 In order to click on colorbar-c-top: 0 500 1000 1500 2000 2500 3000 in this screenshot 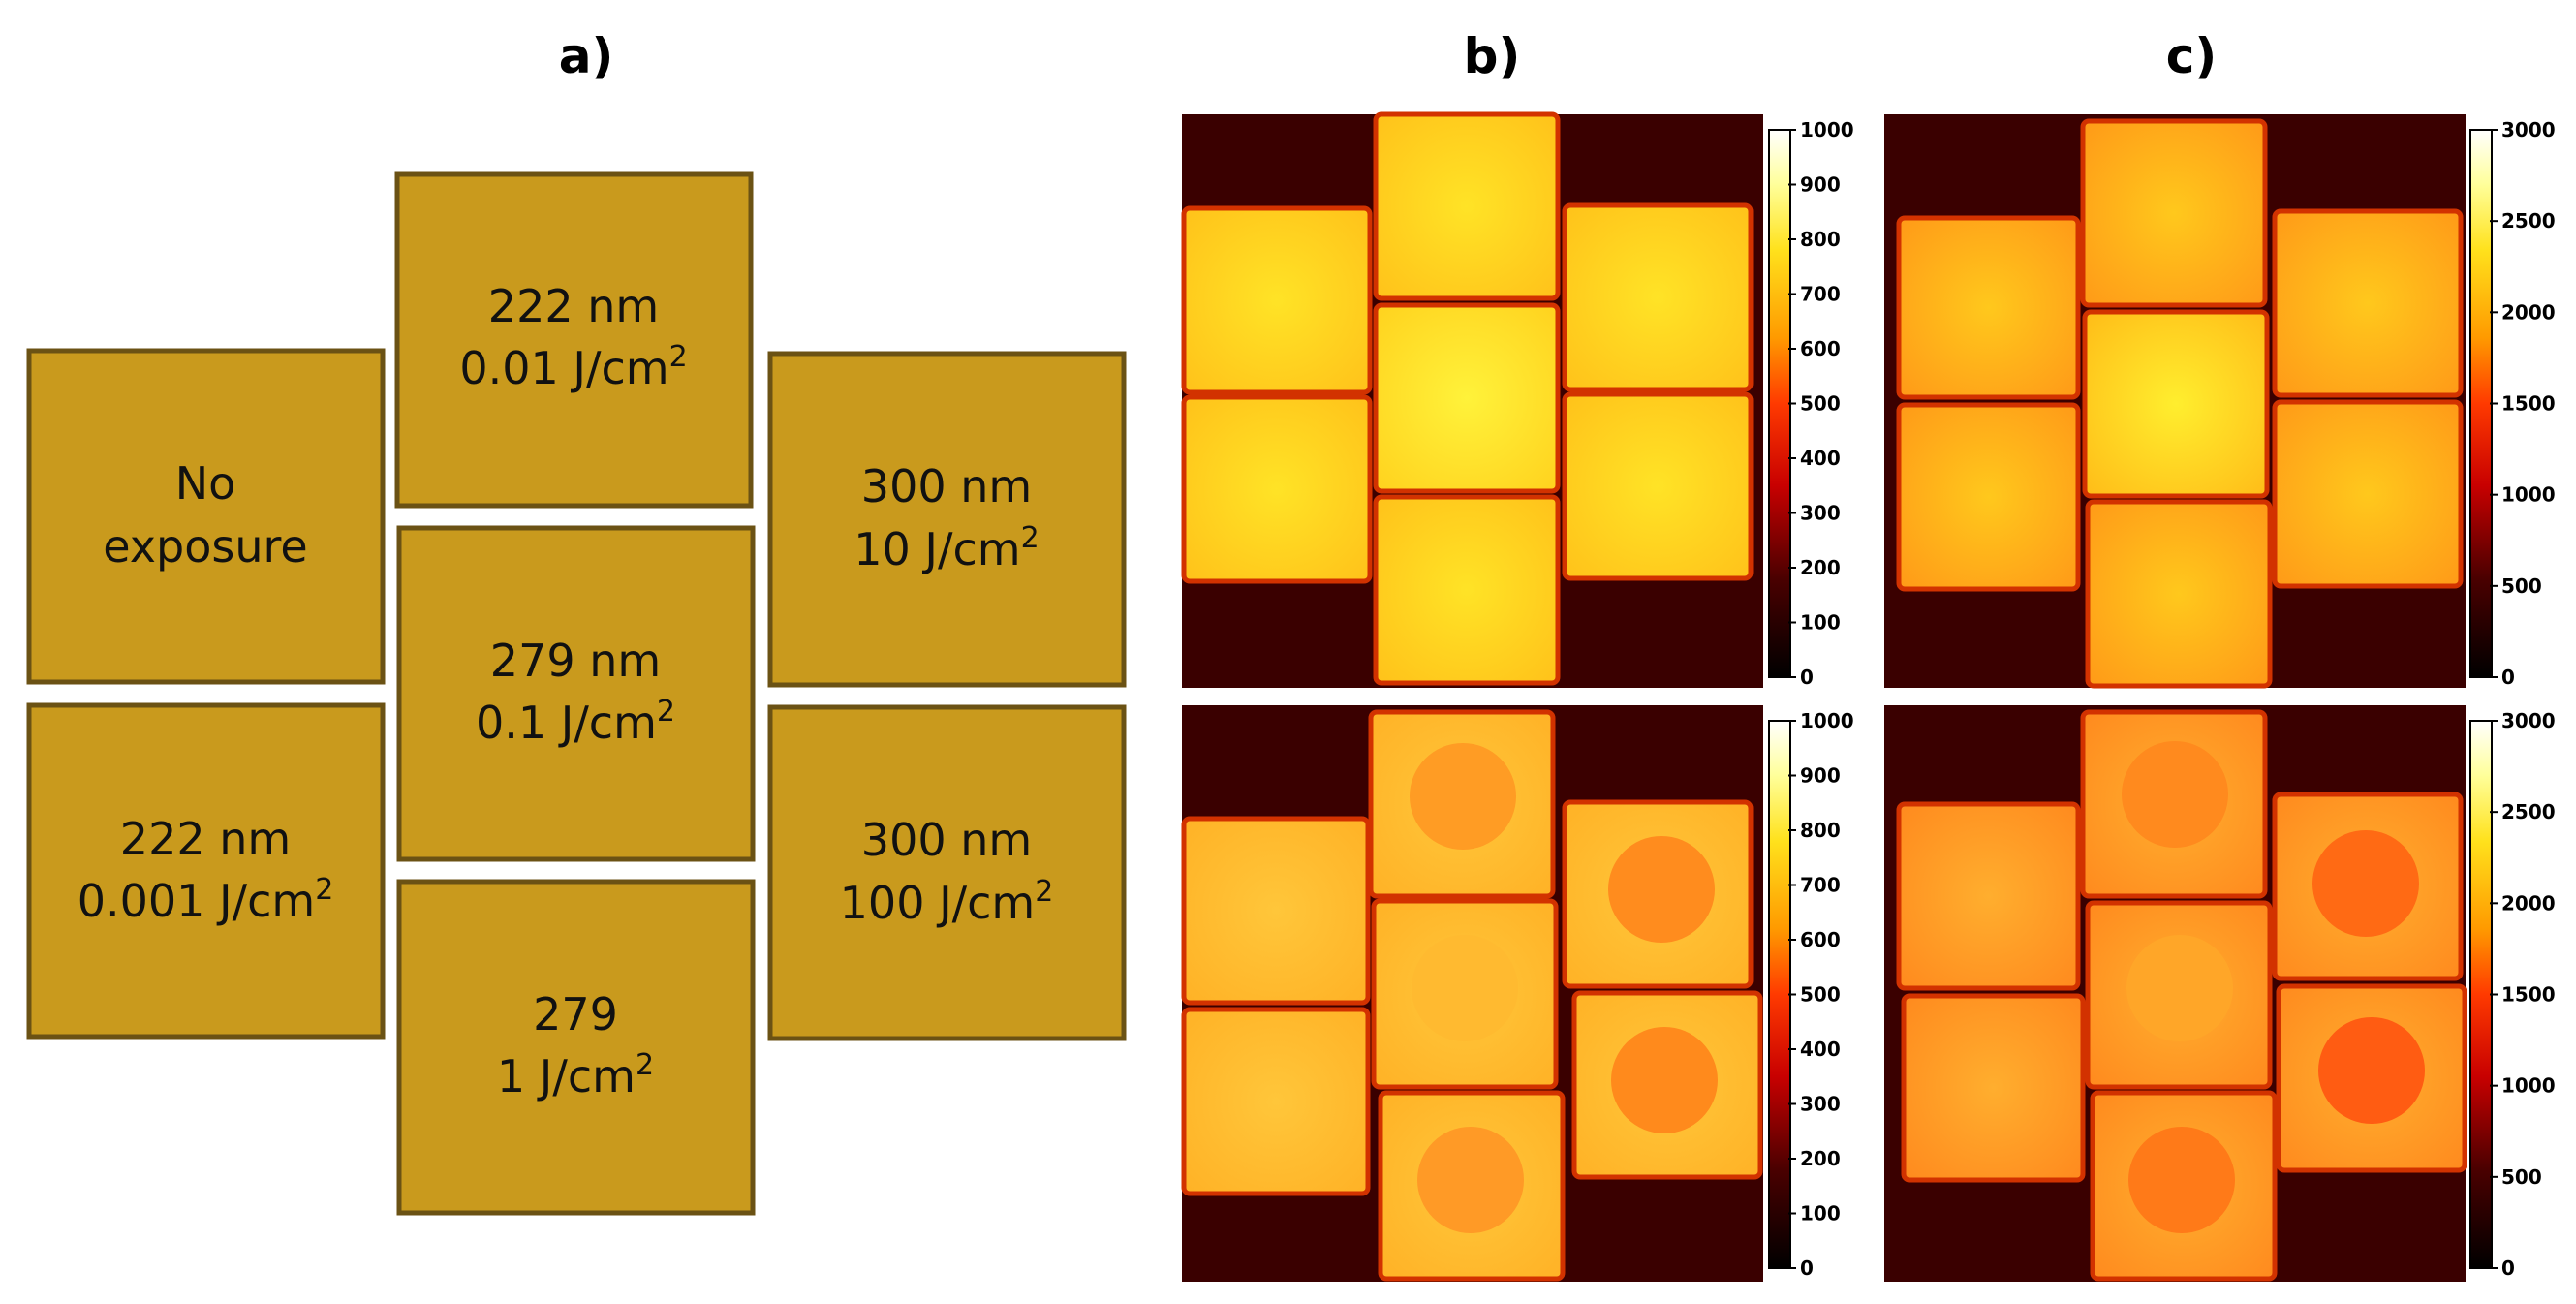, I will do `click(2512, 403)`.